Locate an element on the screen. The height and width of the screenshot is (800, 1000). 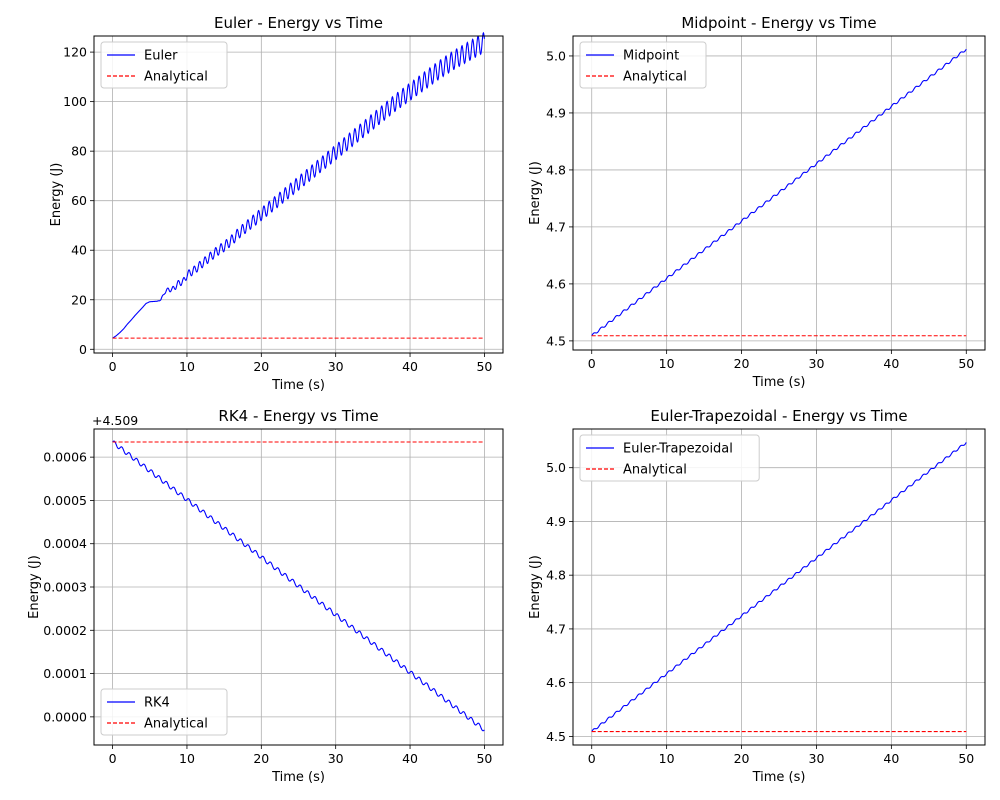
y-tick-label: 0.0005 is located at coordinates (65, 500).